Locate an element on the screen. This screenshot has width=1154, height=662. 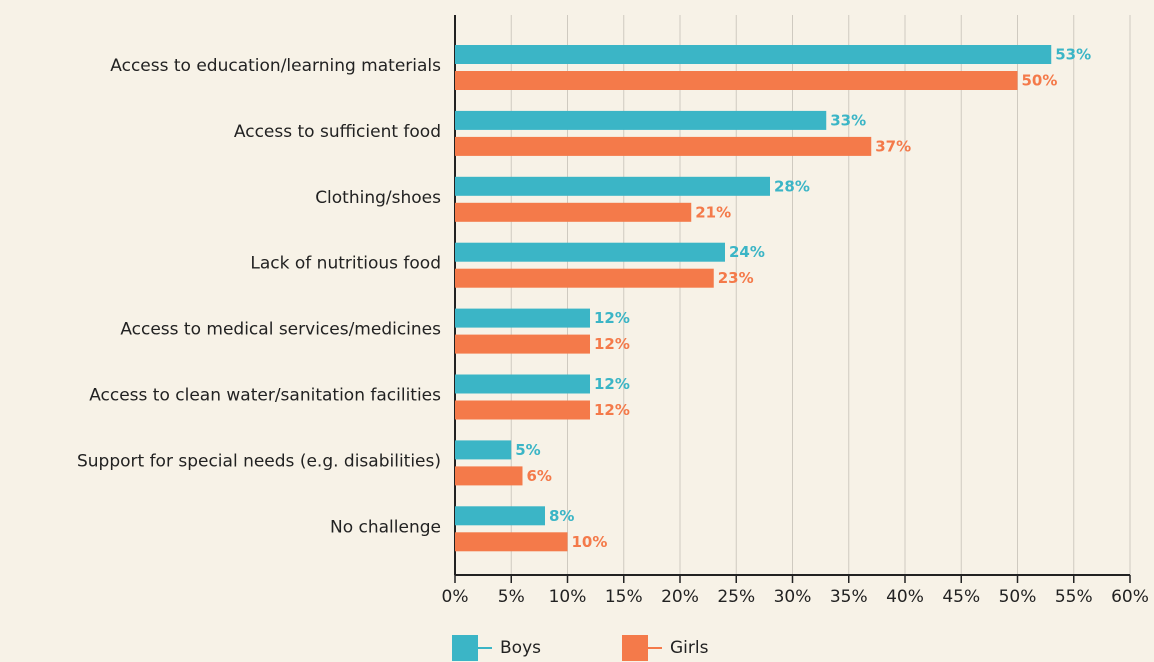
y-tick-label: Clothing/shoes is located at coordinates (378, 198).